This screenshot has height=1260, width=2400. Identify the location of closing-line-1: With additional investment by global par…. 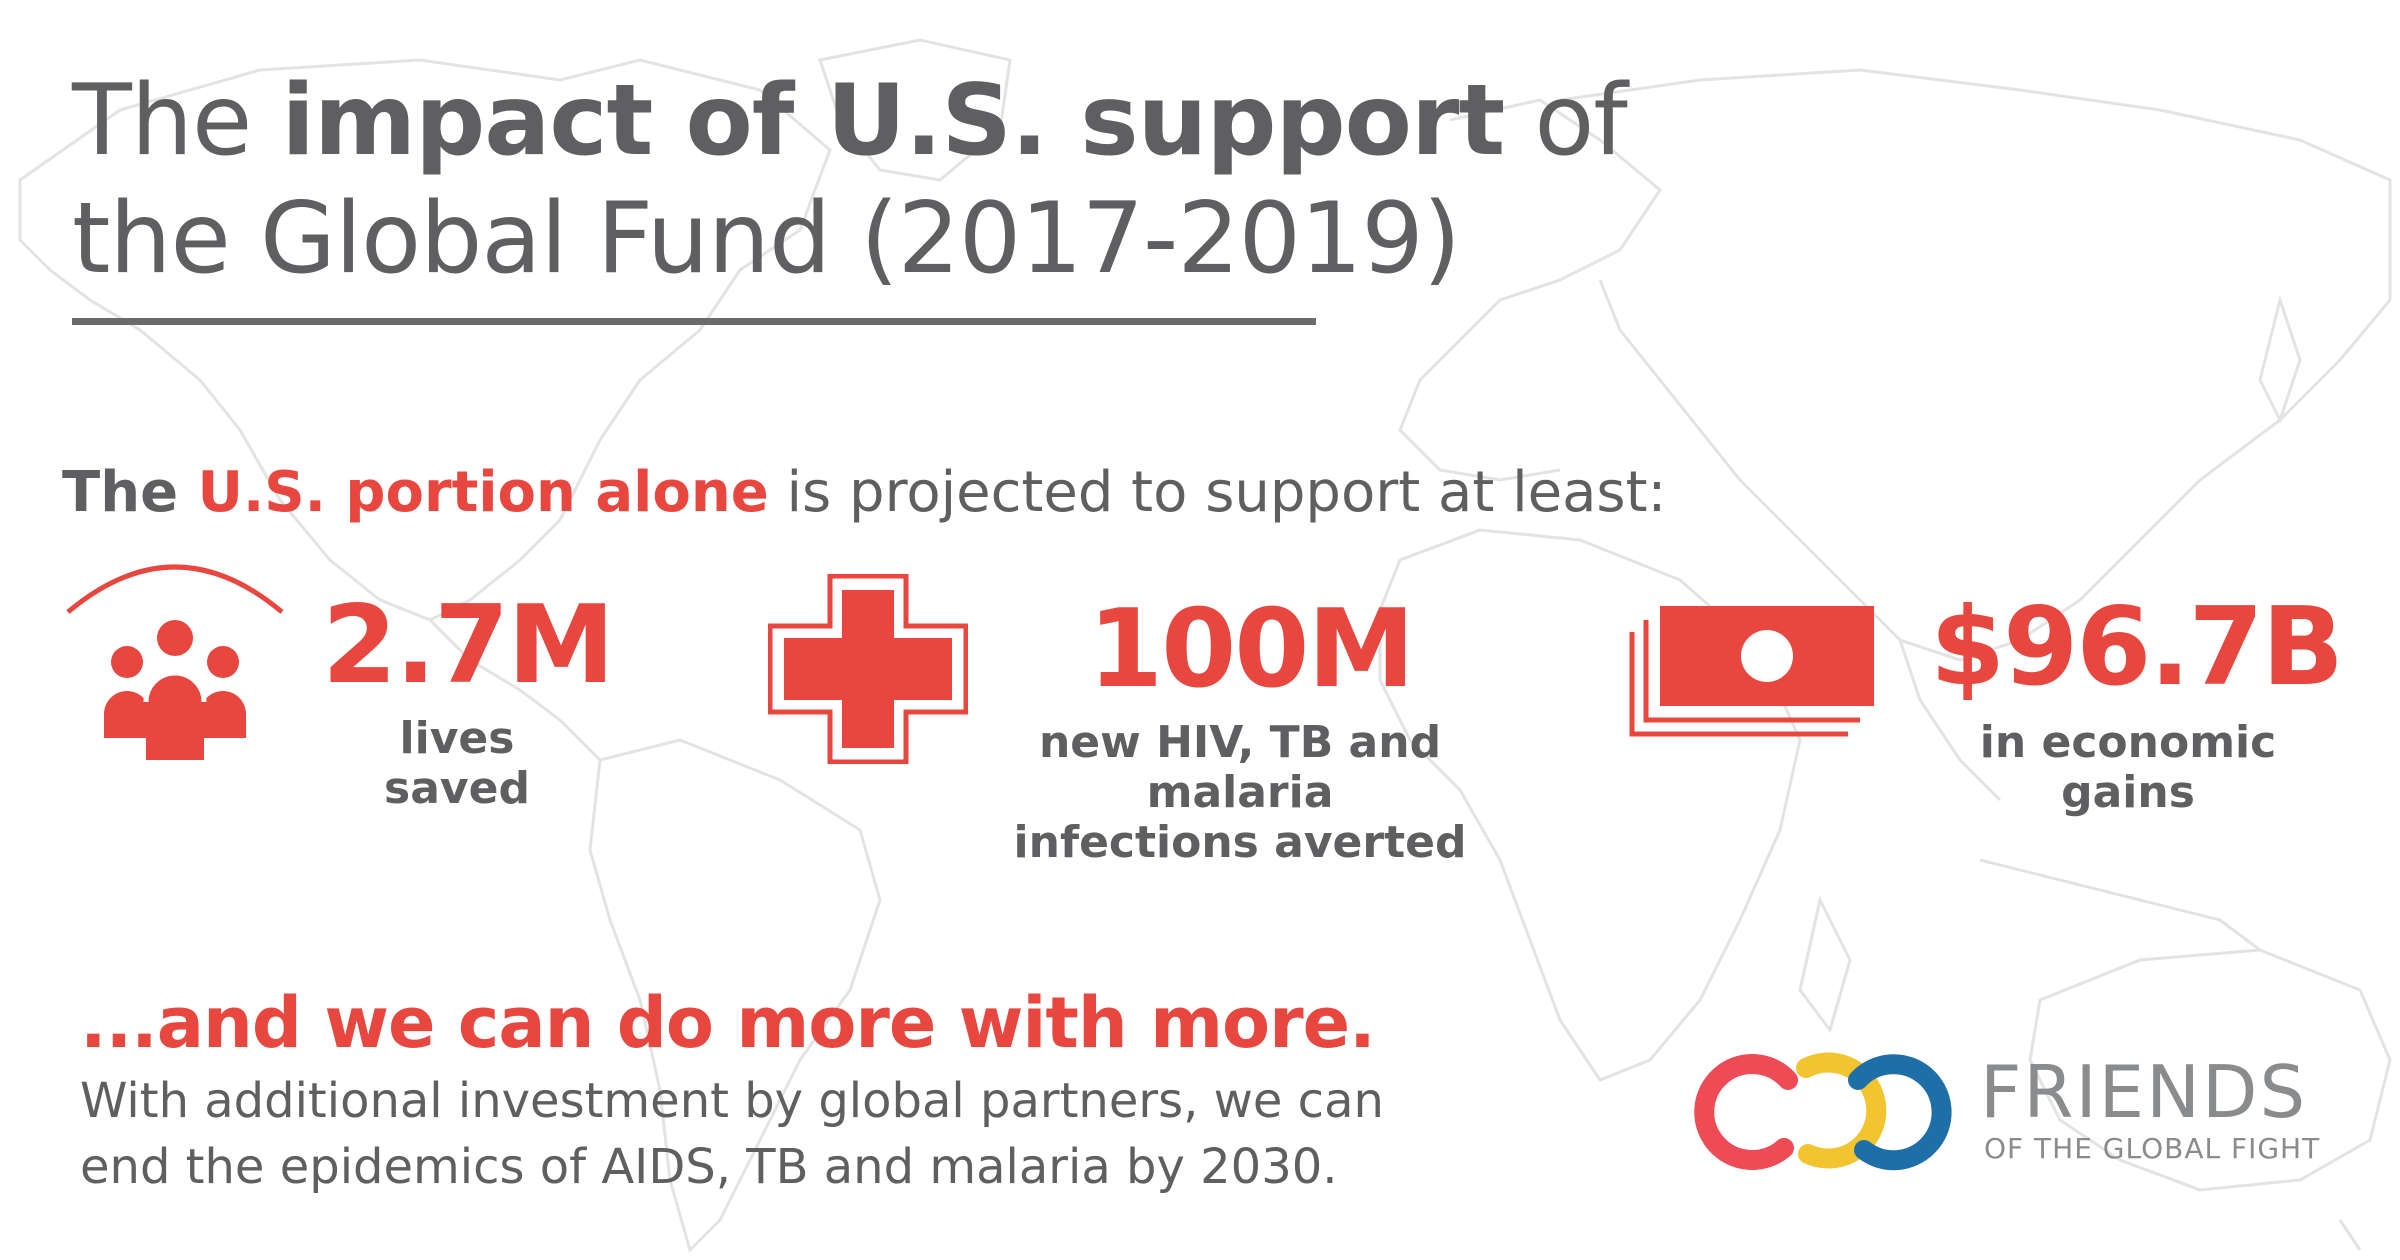
(732, 1101).